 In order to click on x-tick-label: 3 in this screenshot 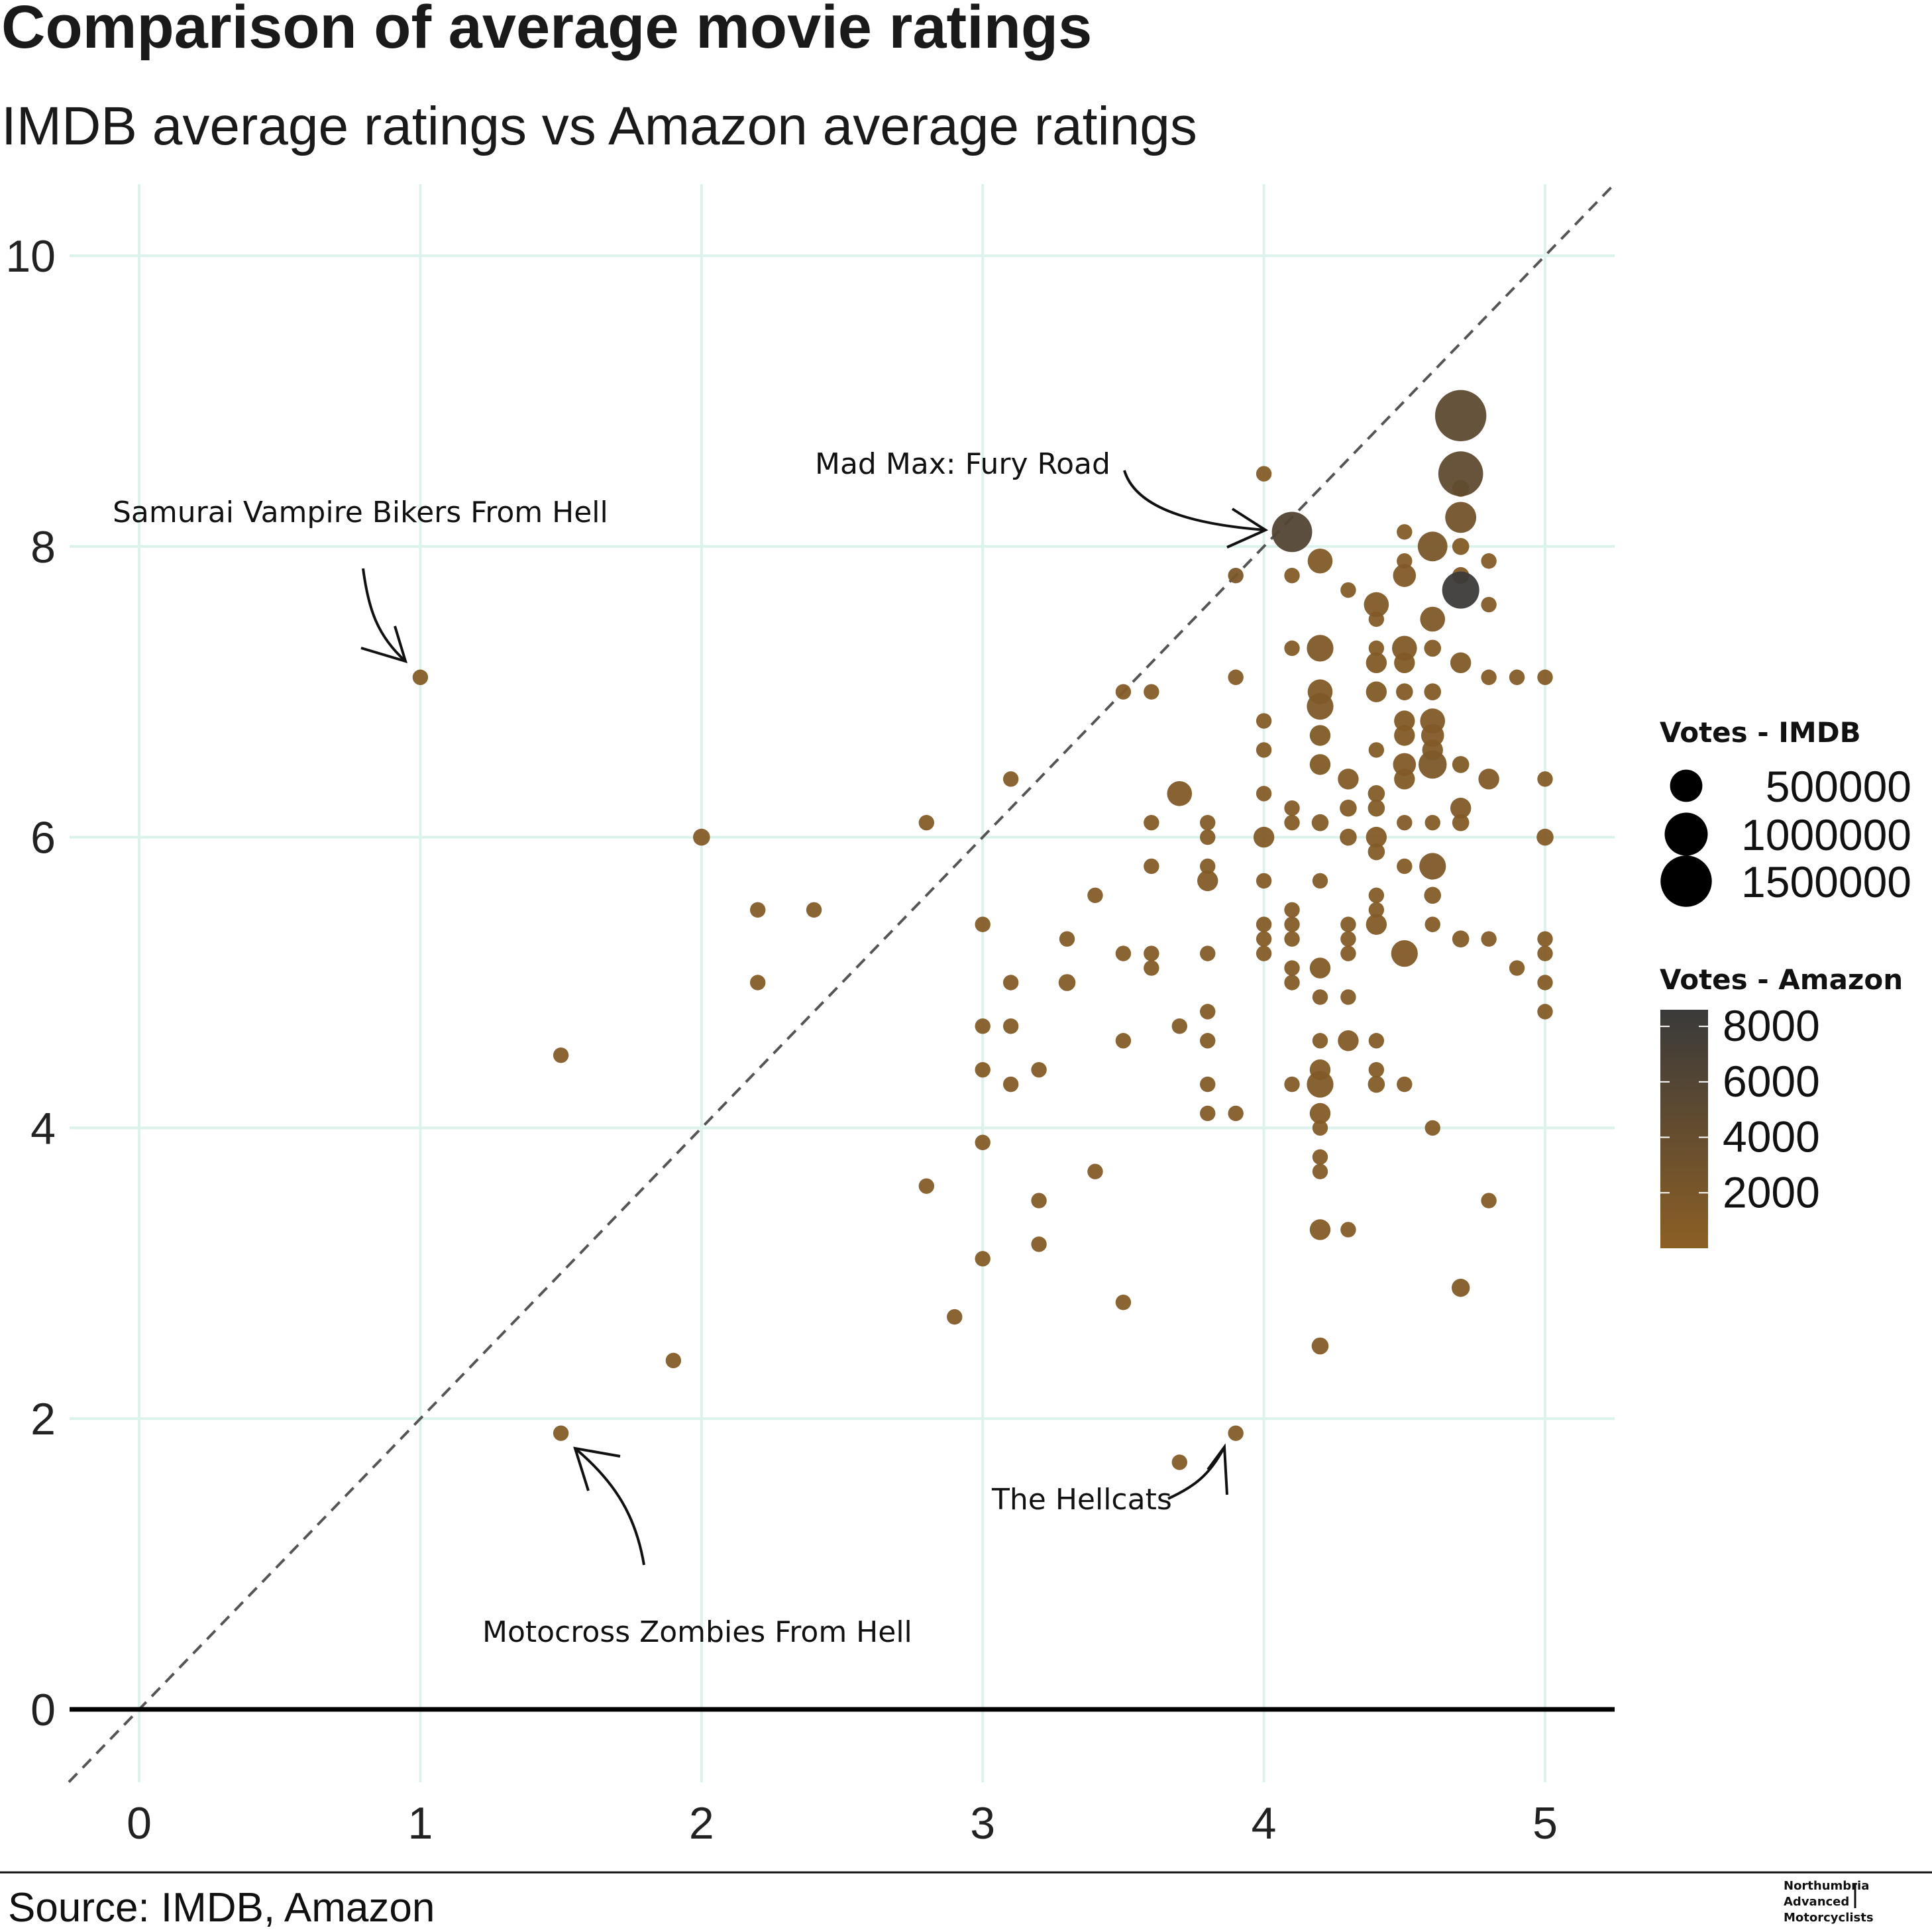, I will do `click(982, 1824)`.